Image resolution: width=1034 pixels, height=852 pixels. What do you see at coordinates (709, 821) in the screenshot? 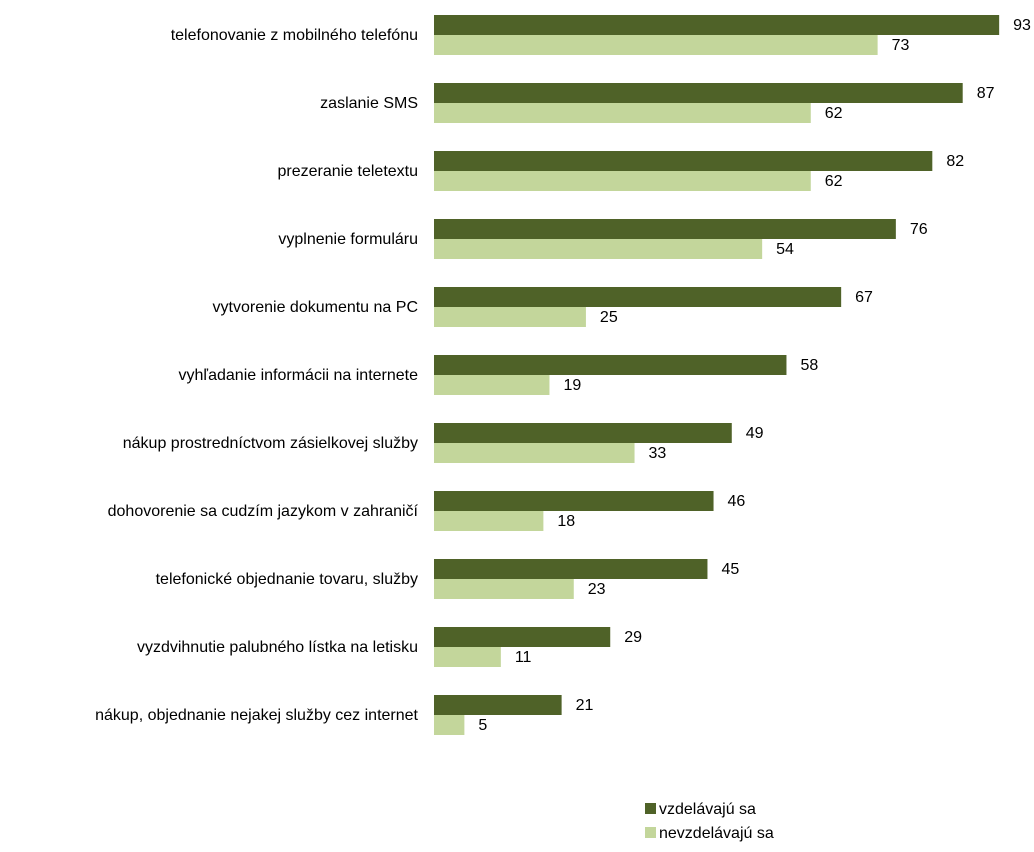
I see `legend: vzdelávajú sa nevzdelávajú sa` at bounding box center [709, 821].